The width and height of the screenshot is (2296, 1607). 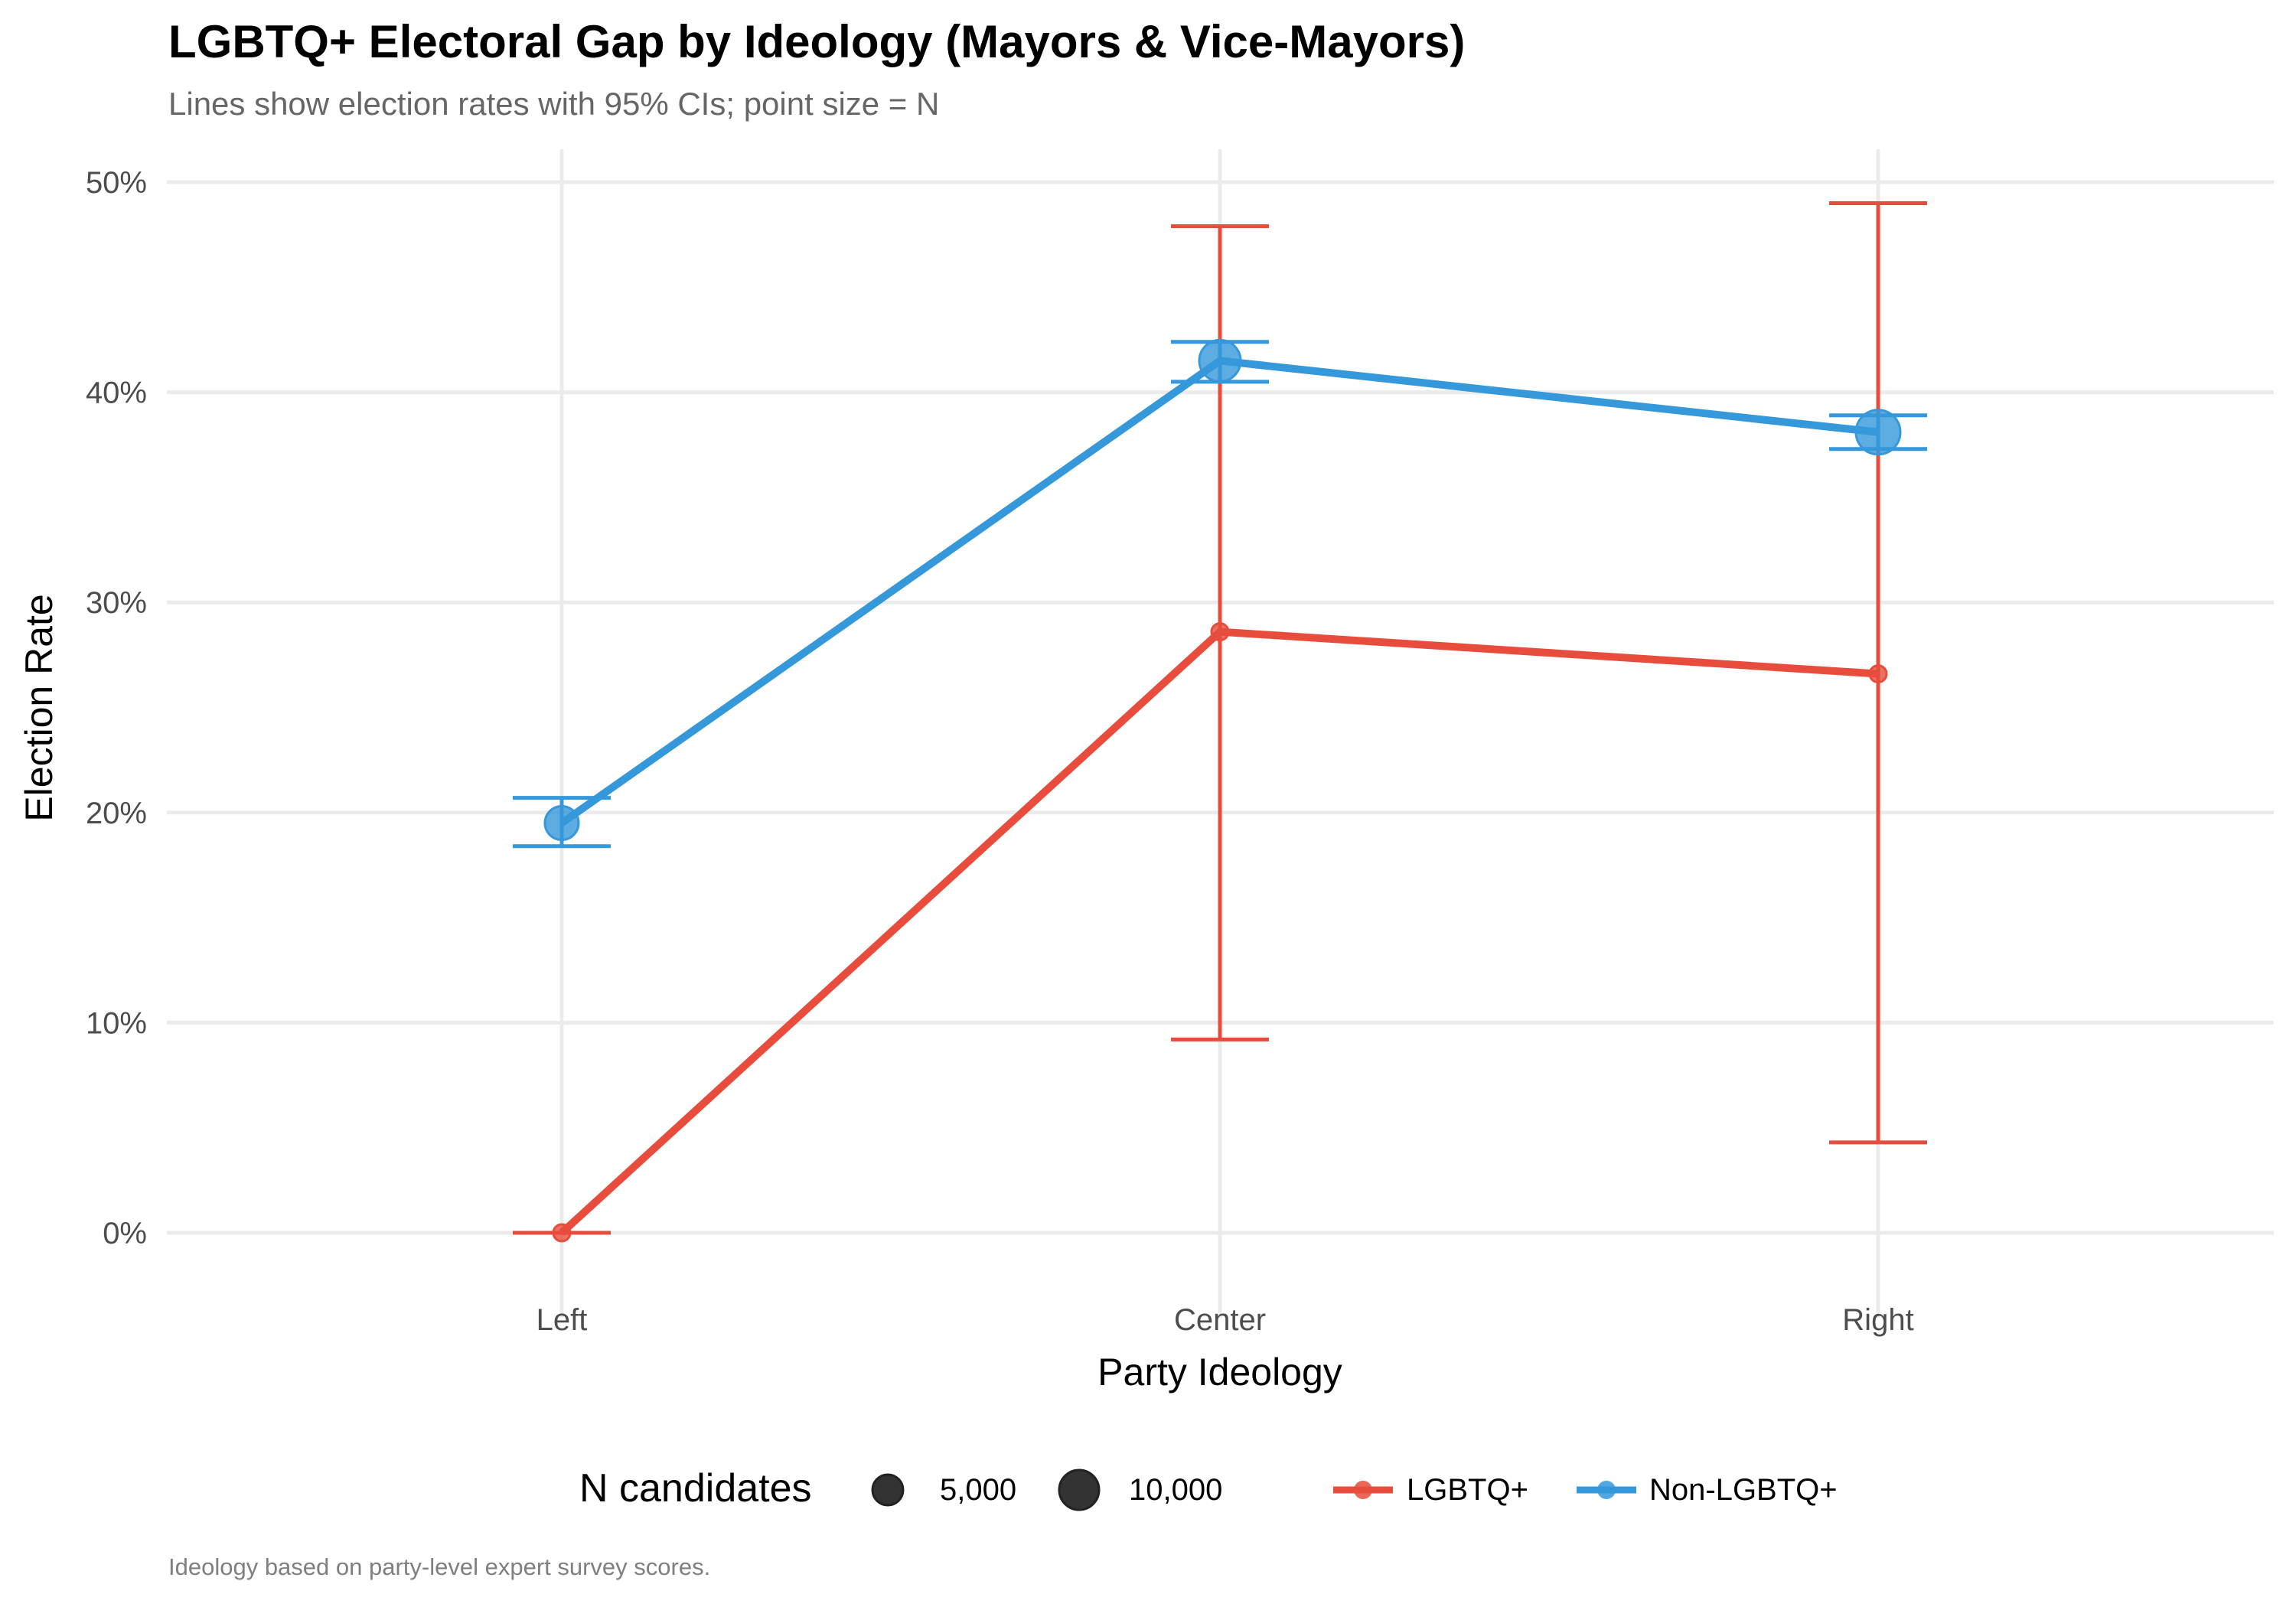 I want to click on legend-color-label-lgbtq: LGBTQ+, so click(x=1467, y=1490).